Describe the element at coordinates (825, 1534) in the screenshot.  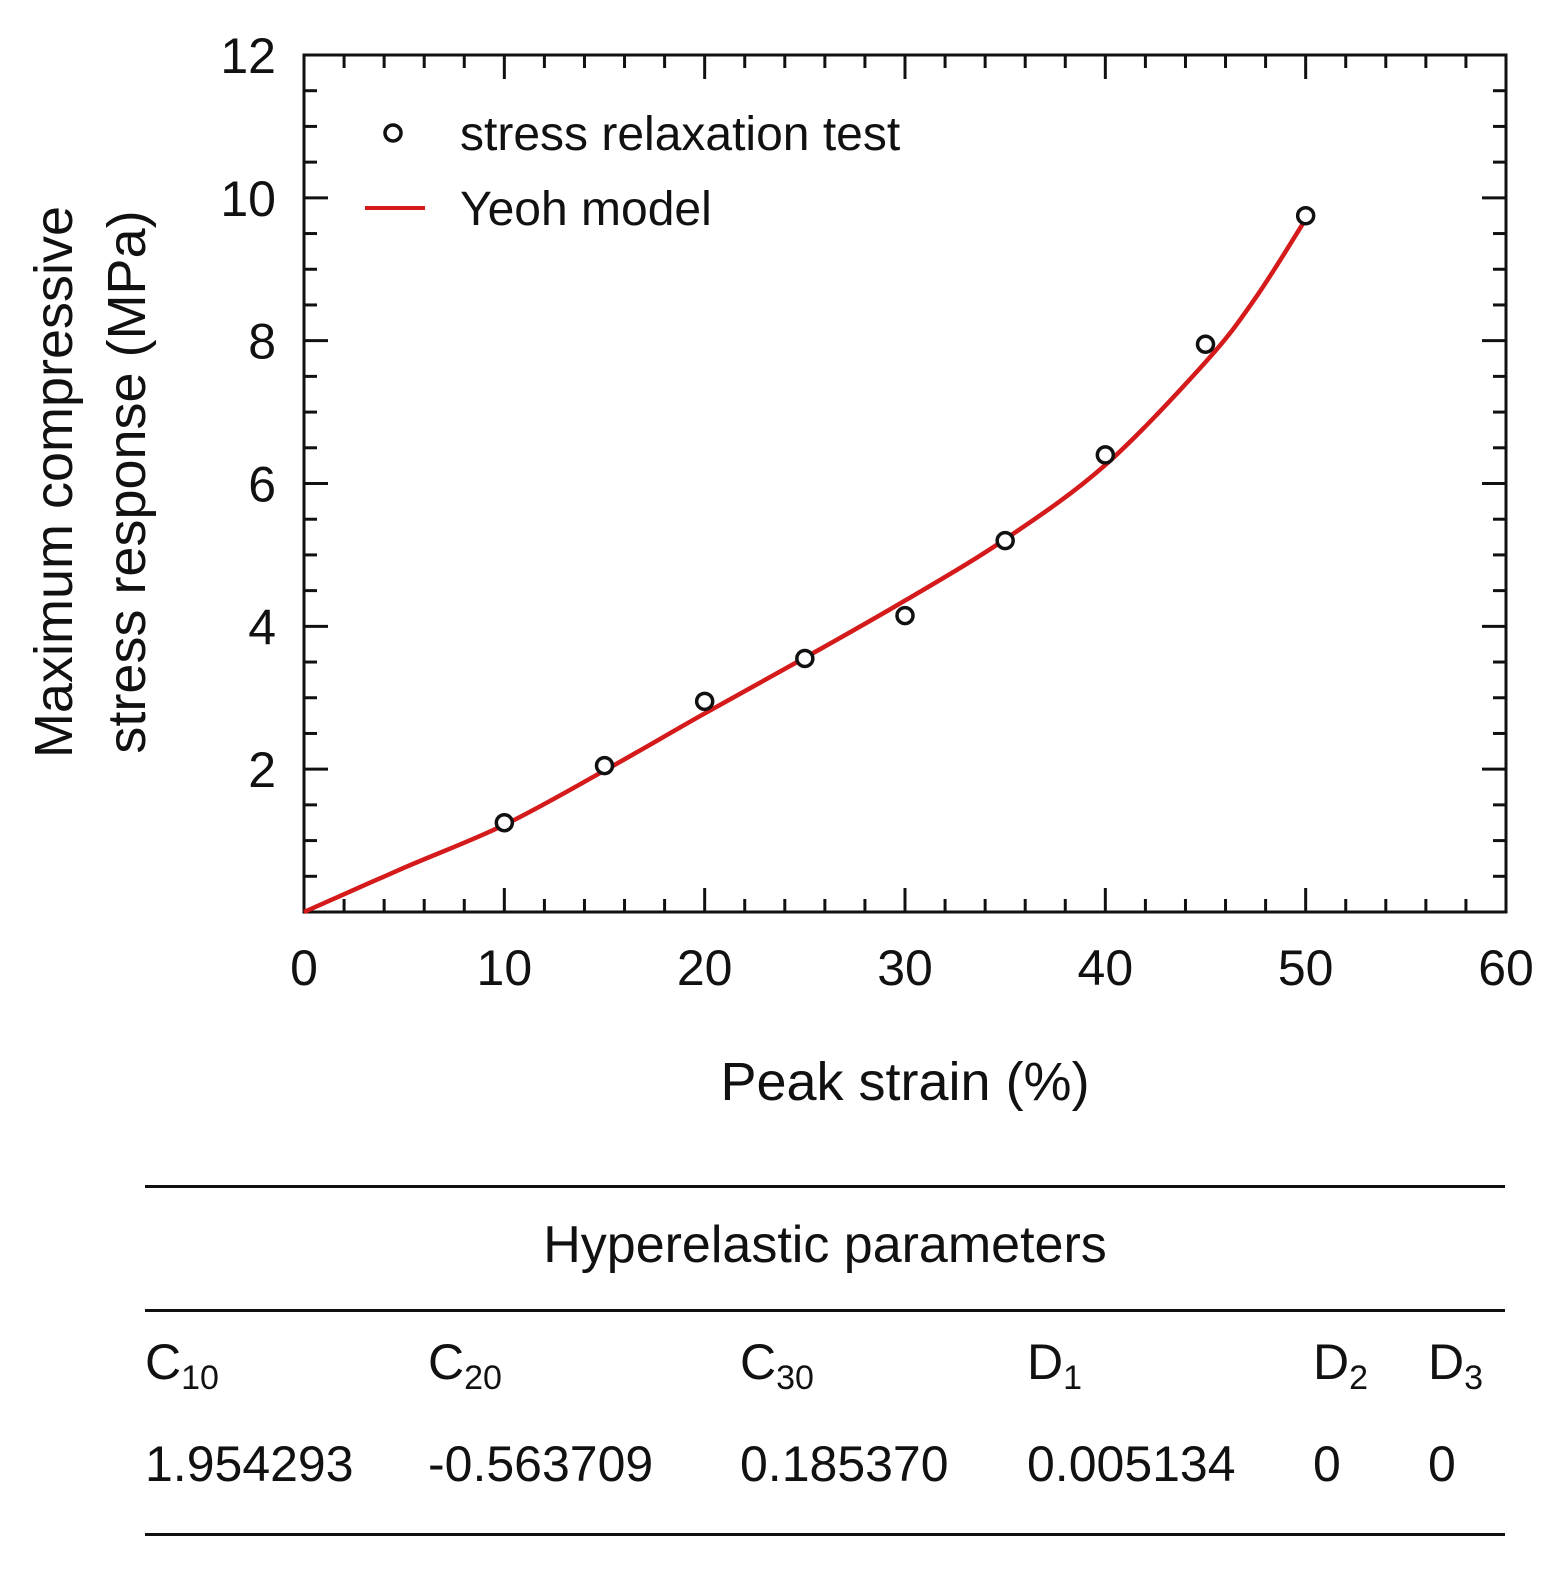
I see `table-bottom-rule` at that location.